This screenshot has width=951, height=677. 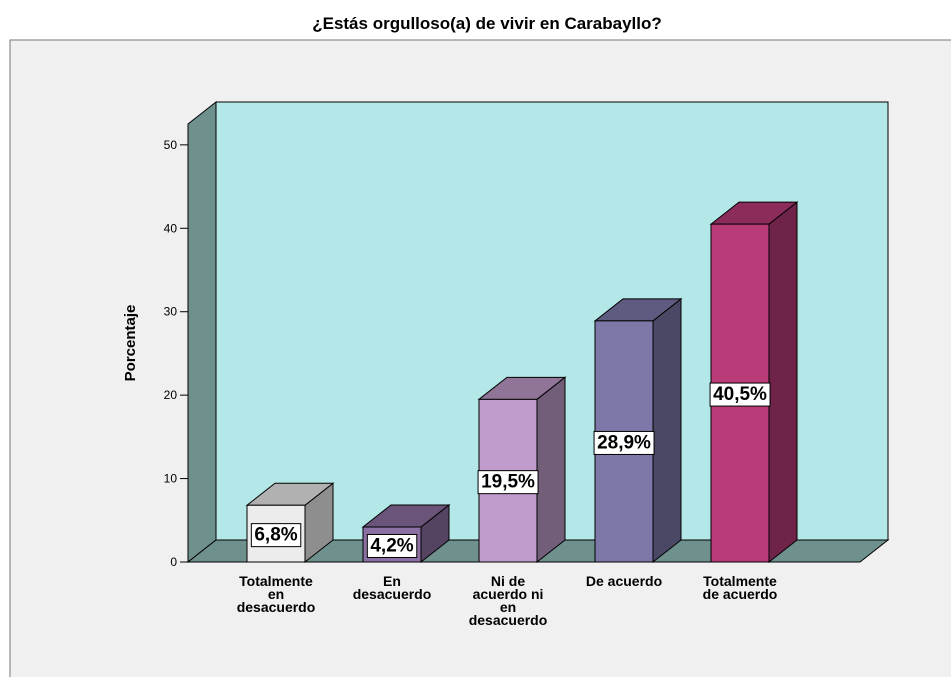 I want to click on y-tick-label: 0, so click(x=173, y=562).